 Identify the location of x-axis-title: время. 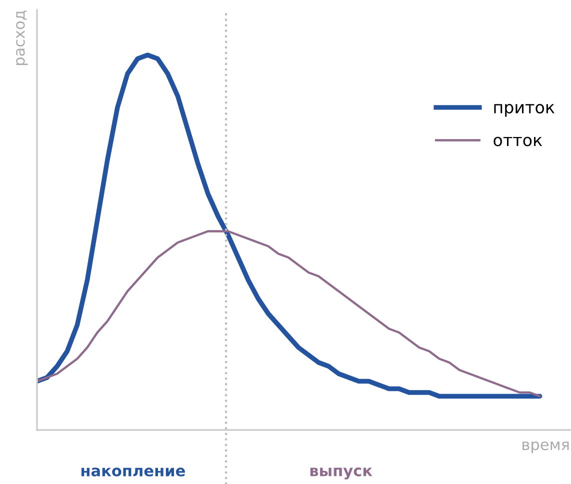
(545, 447).